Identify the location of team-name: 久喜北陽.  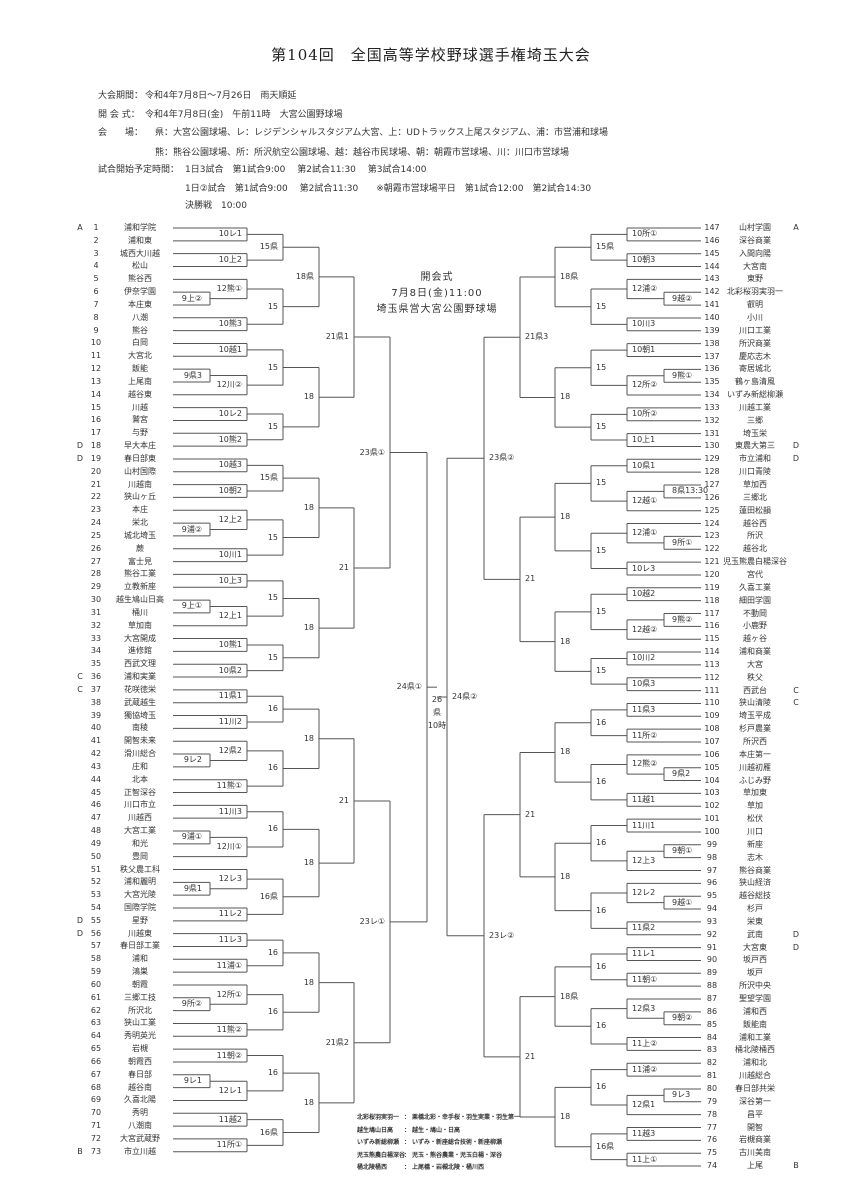
(140, 1100).